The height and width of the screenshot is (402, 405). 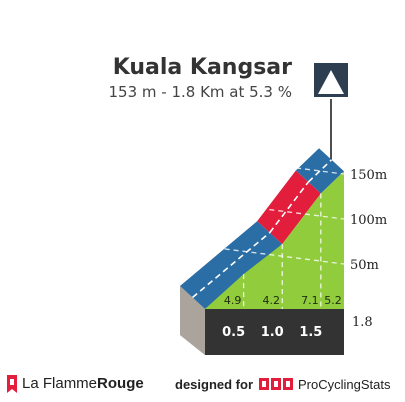 I want to click on x-distance-label-0: 0.5, so click(x=233, y=332).